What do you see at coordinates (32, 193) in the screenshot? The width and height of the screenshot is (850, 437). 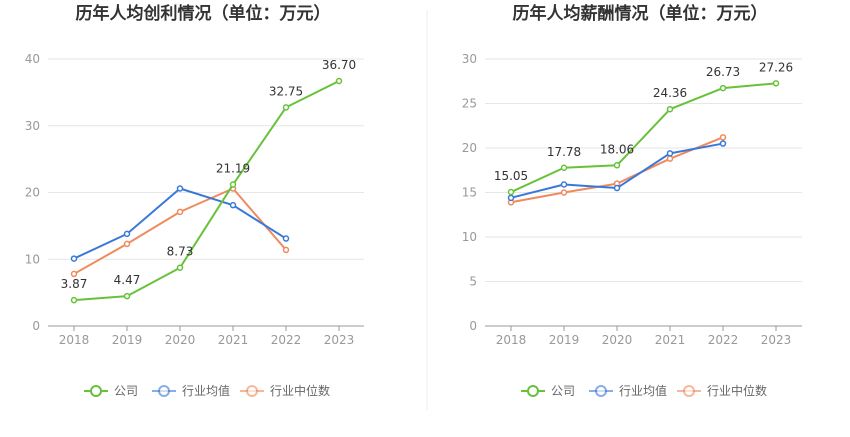 I see `y-tick-label-0-2: 20` at bounding box center [32, 193].